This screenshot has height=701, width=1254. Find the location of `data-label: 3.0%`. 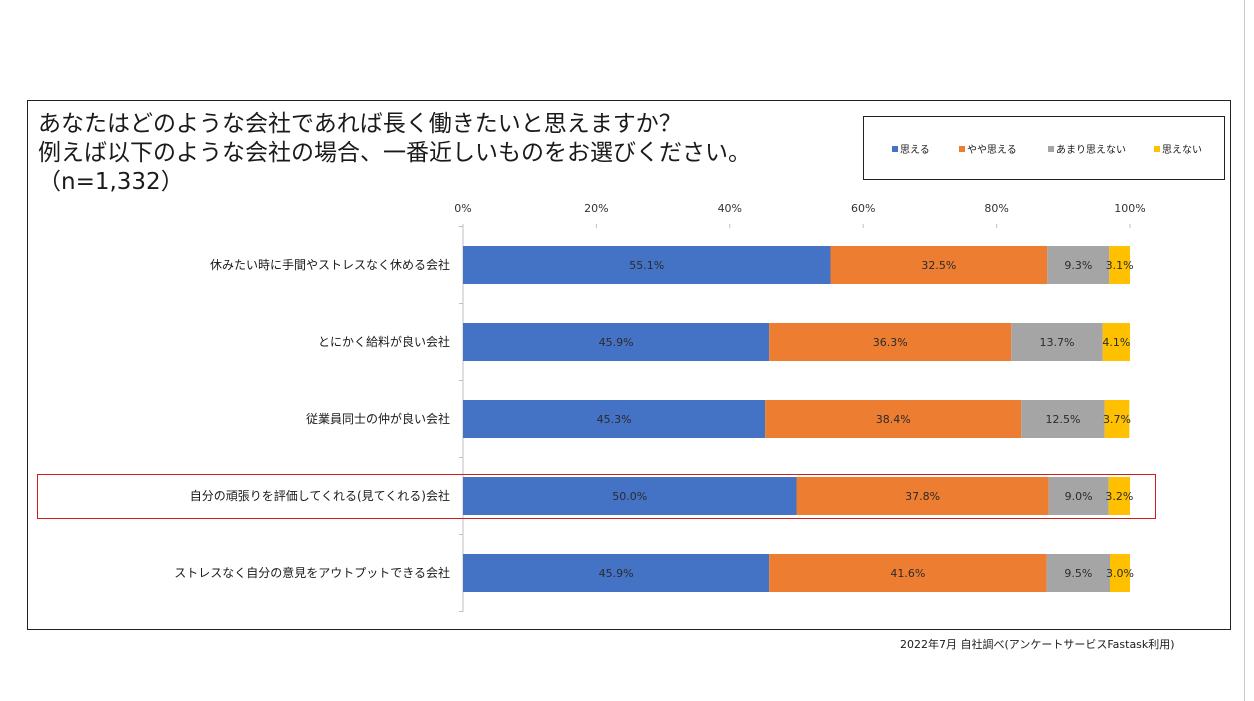

data-label: 3.0% is located at coordinates (1120, 573).